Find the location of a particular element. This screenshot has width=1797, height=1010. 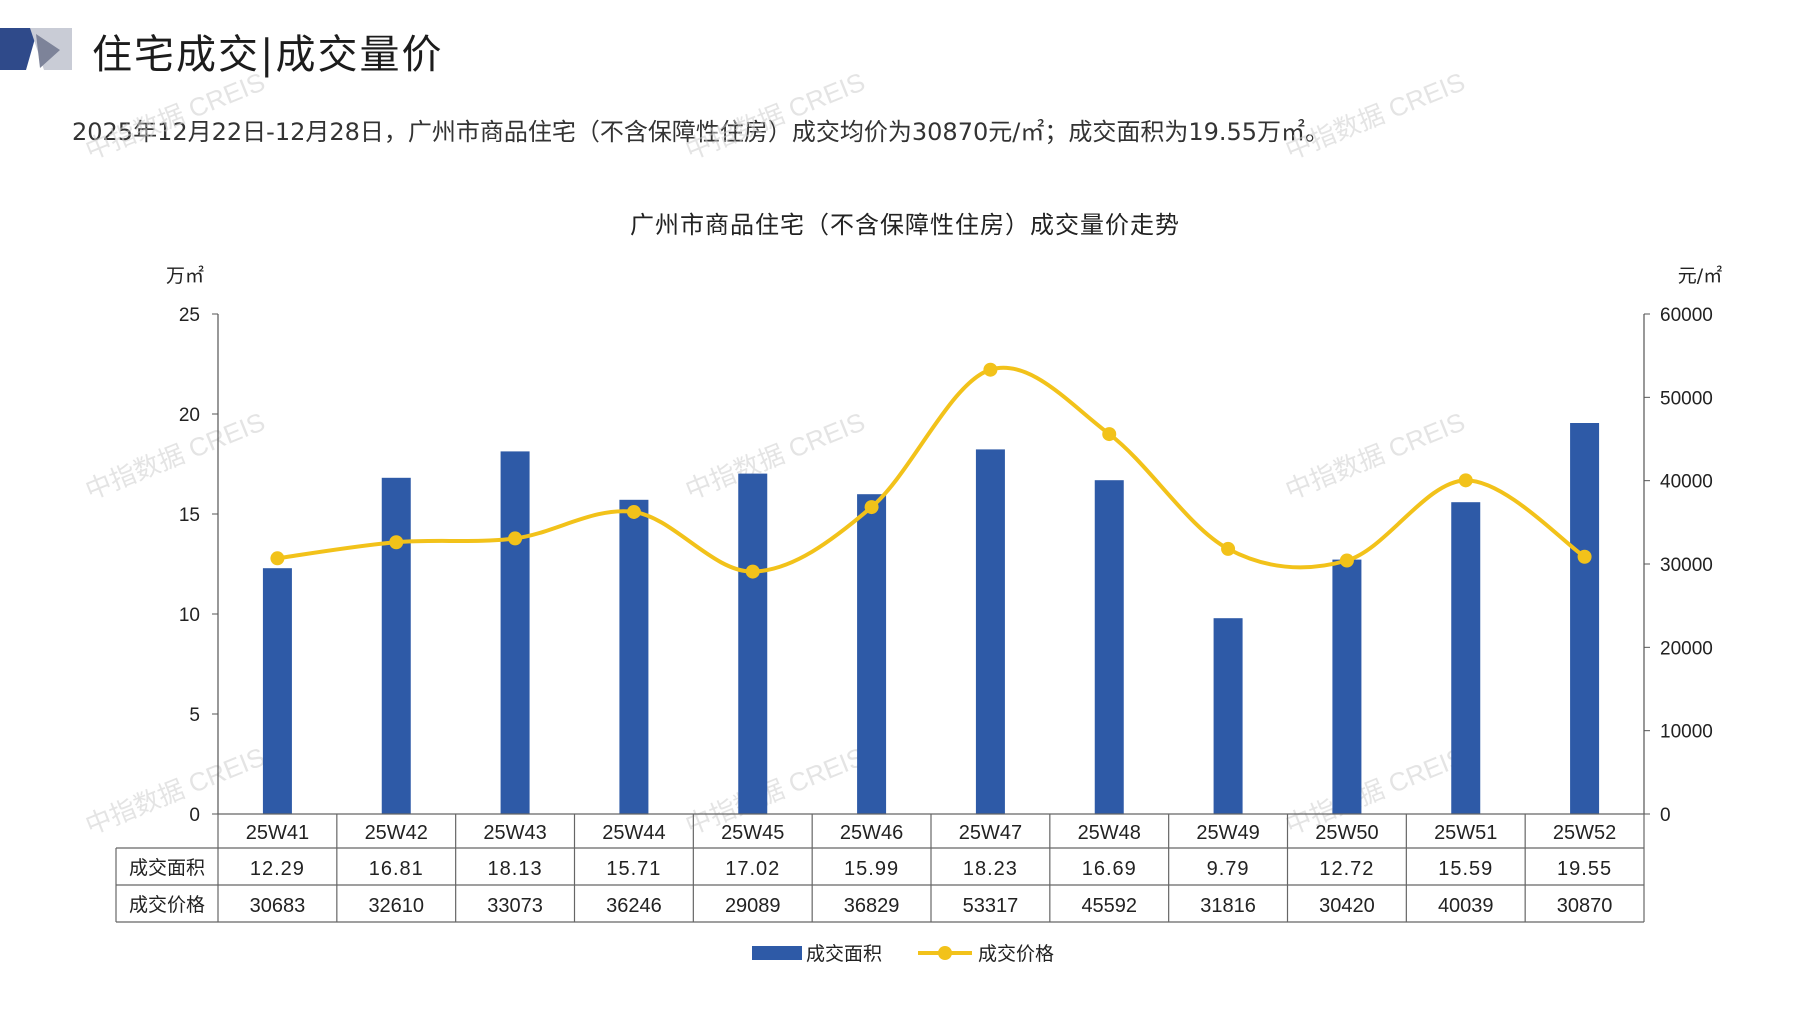

bar-25W42 is located at coordinates (396, 645).